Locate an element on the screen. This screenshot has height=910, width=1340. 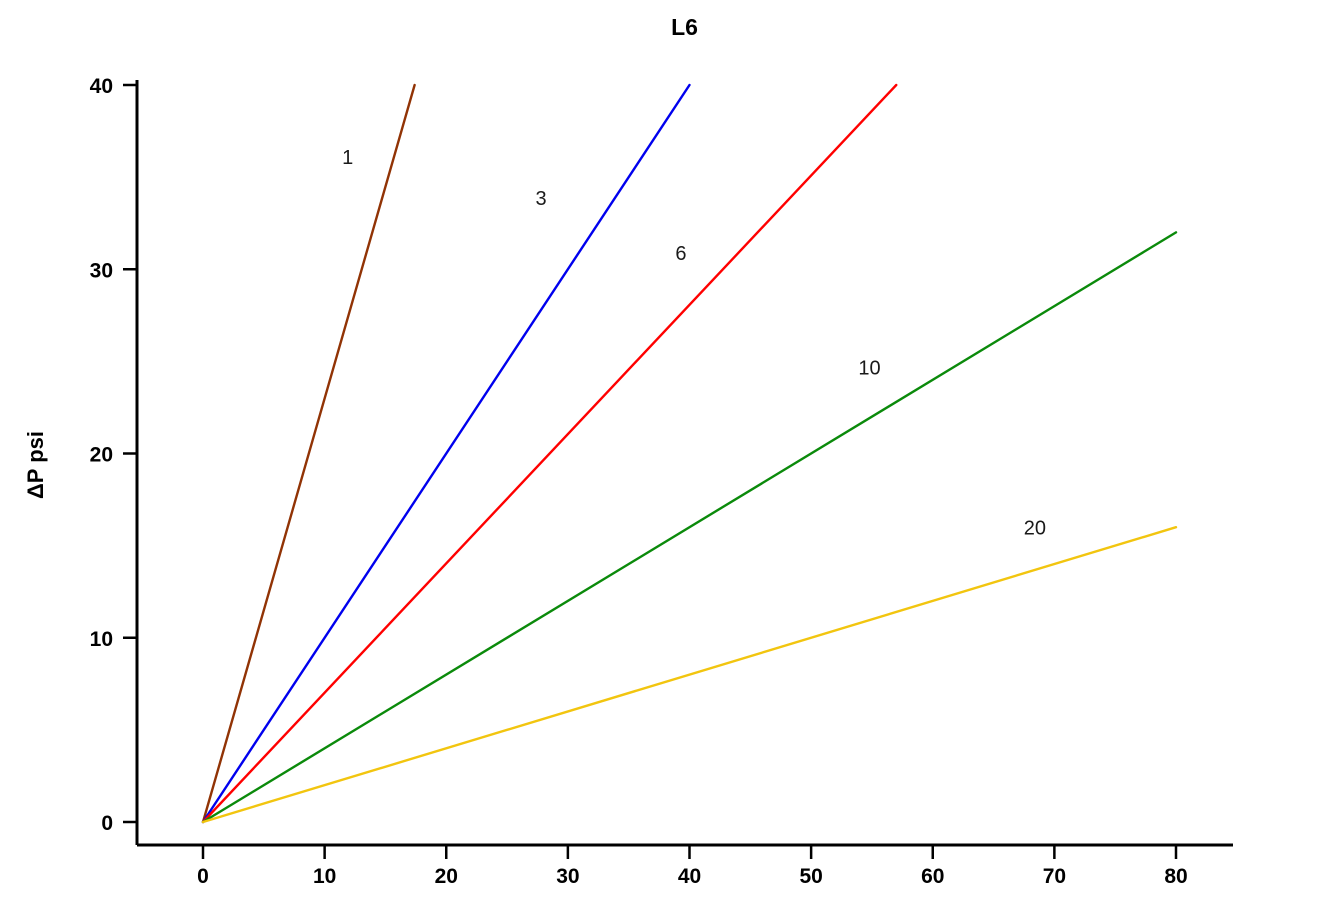
series-label-10: 10 is located at coordinates (869, 368).